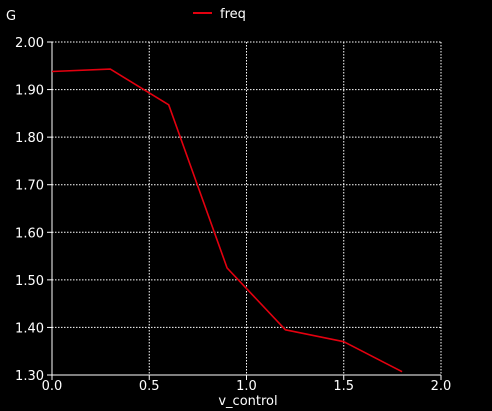 The image size is (492, 411). I want to click on x-tick-label: 1.0, so click(246, 386).